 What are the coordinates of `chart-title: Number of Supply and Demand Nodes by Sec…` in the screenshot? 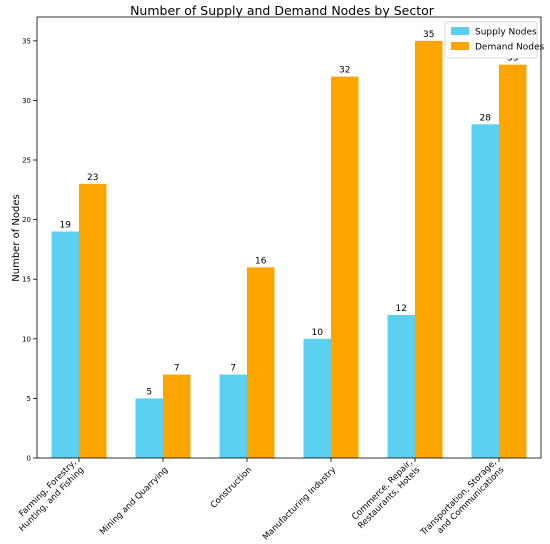 It's located at (282, 10).